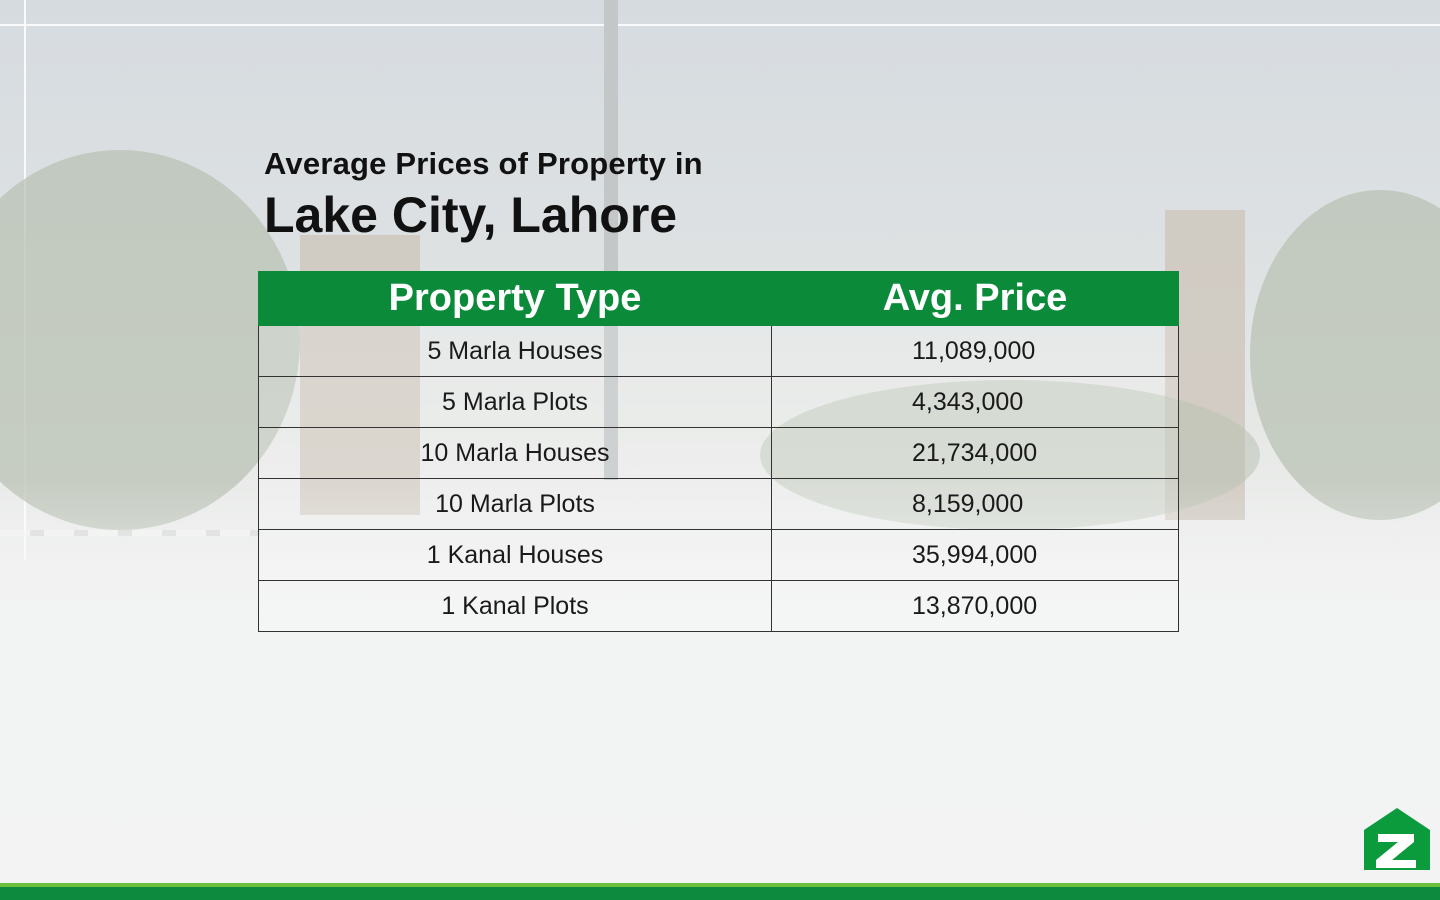  What do you see at coordinates (975, 504) in the screenshot?
I see `avg-price-cell: 8,159,000` at bounding box center [975, 504].